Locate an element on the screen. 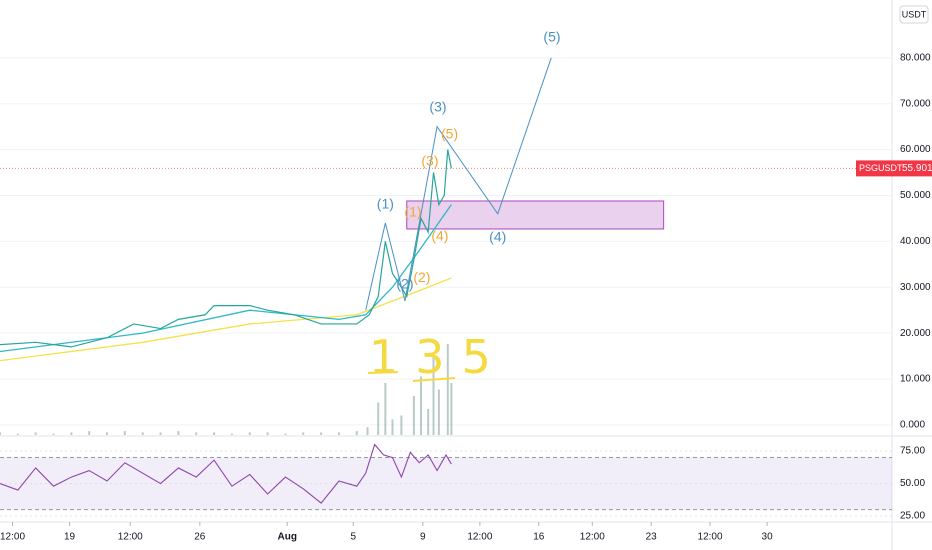 The width and height of the screenshot is (932, 550). subwave-label: (1) is located at coordinates (412, 212).